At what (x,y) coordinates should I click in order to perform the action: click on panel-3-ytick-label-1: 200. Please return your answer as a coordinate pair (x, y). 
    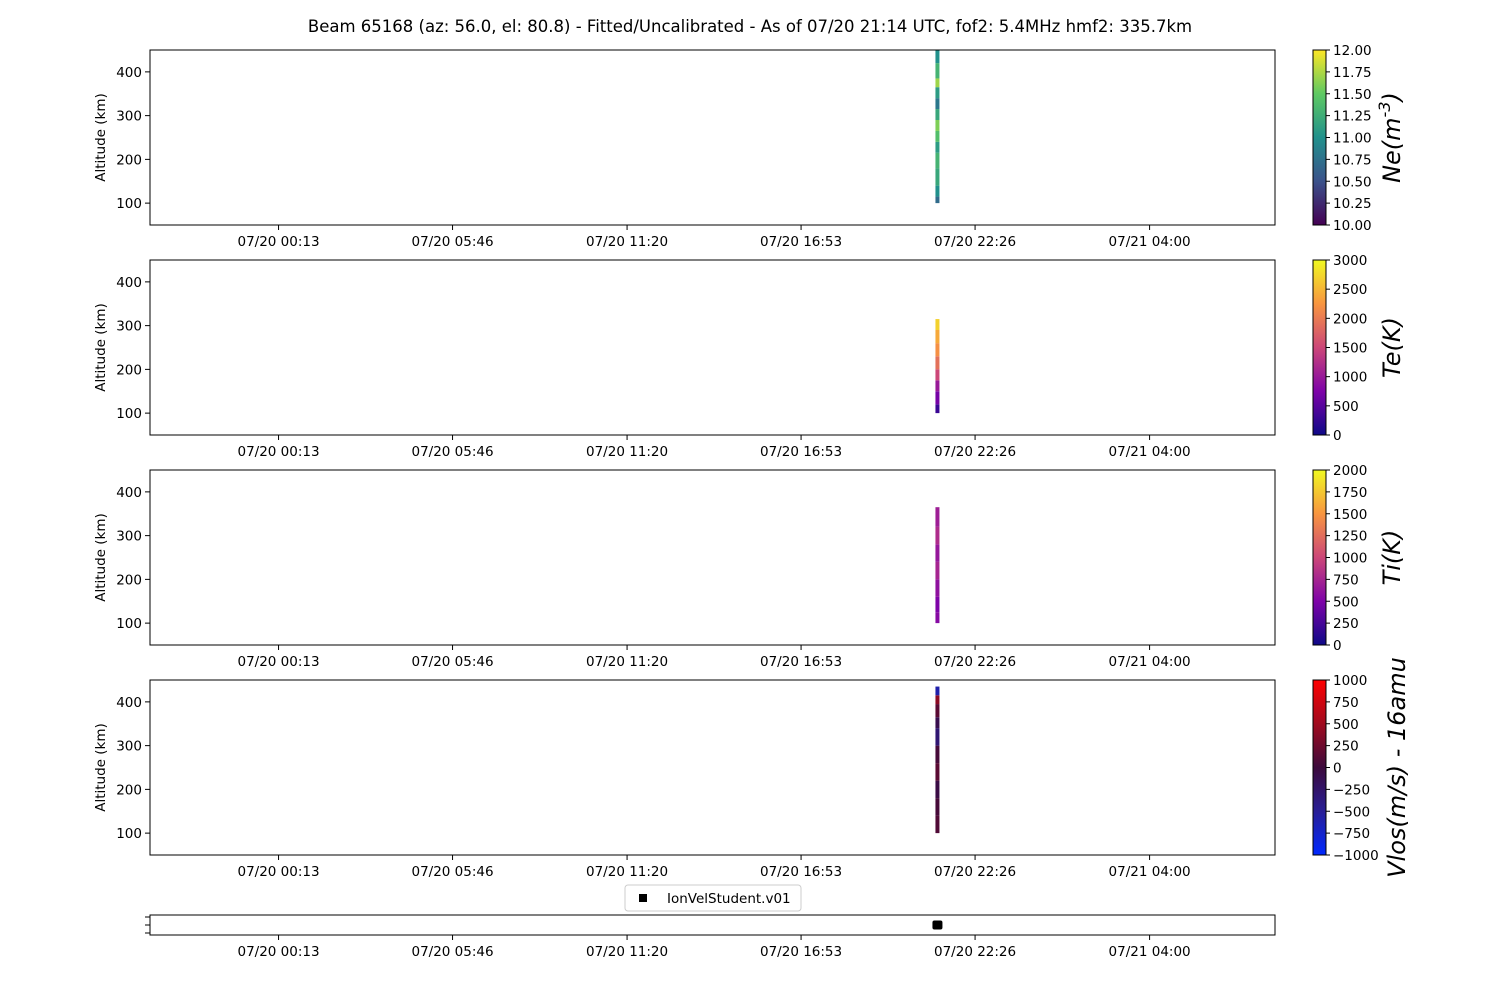
    Looking at the image, I should click on (129, 580).